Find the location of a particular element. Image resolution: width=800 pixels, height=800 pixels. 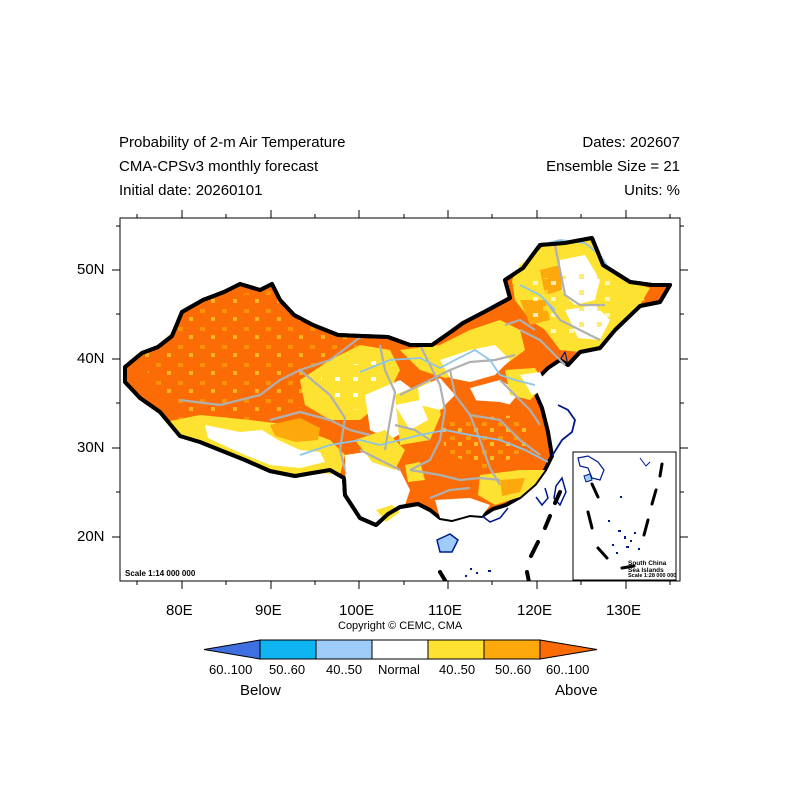

legend-label-below-40-50: 40..50 is located at coordinates (344, 669).